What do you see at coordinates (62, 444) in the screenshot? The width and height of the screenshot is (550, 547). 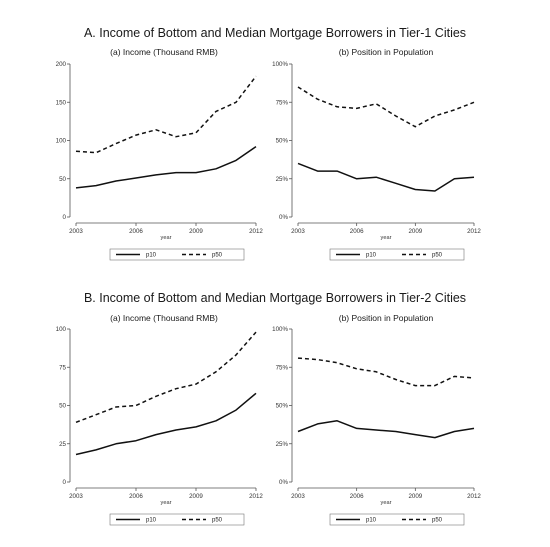 I see `y-tick-label: 25` at bounding box center [62, 444].